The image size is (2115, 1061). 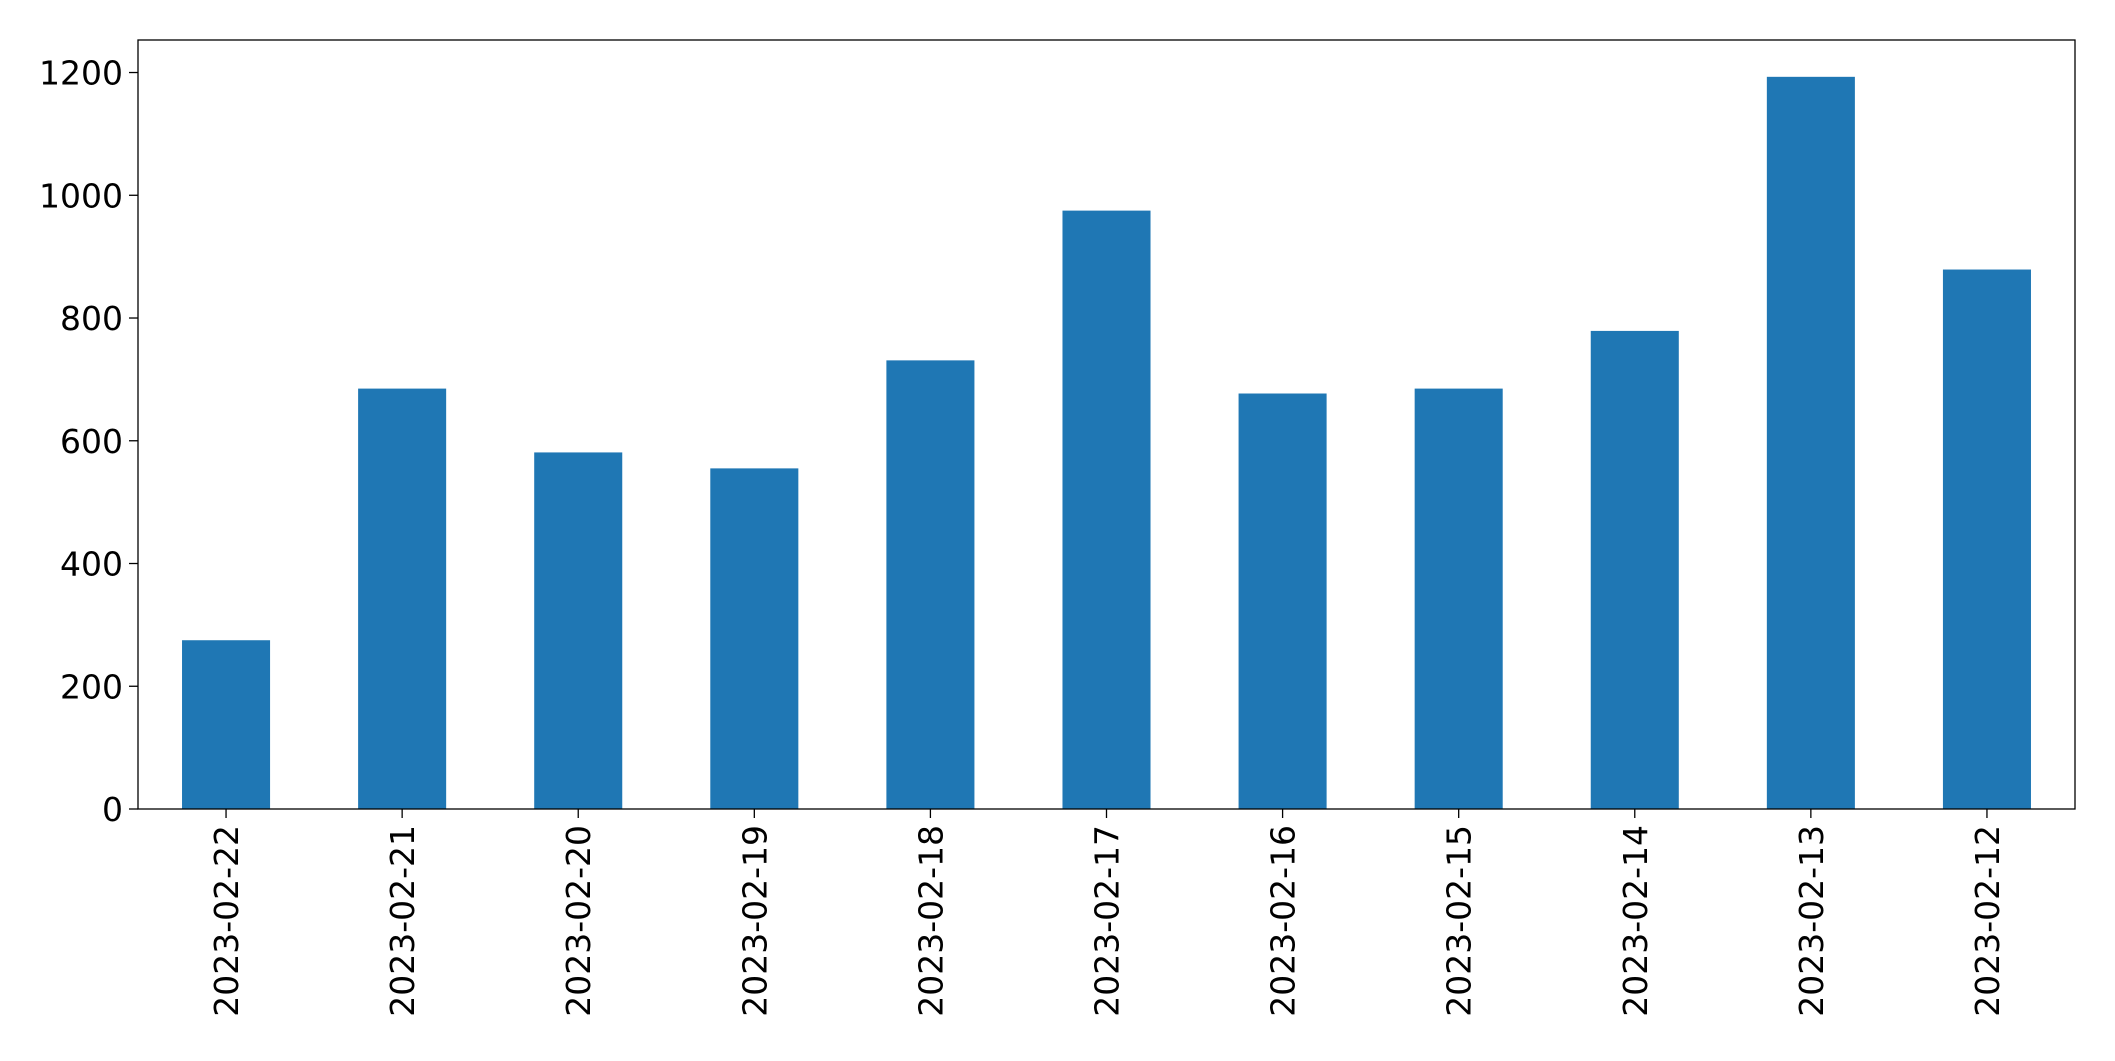 I want to click on y-tick-label: 800, so click(x=91, y=318).